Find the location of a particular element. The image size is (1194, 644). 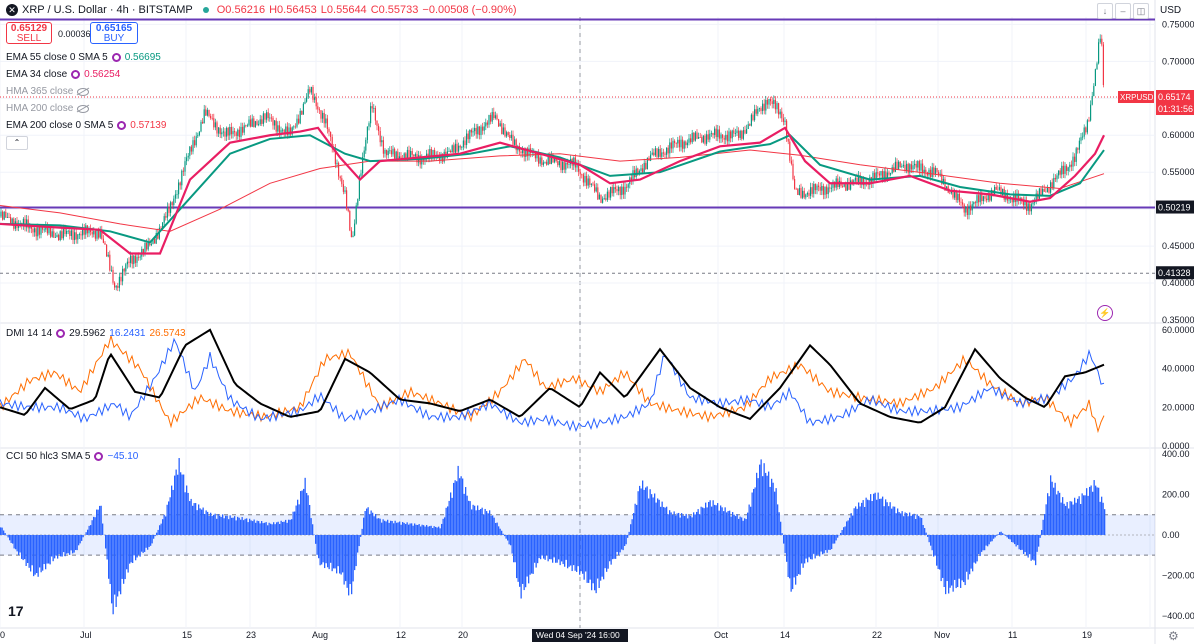

legend-ema200: EMA 200 close 0 SMA 5 0.57139 is located at coordinates (86, 125).